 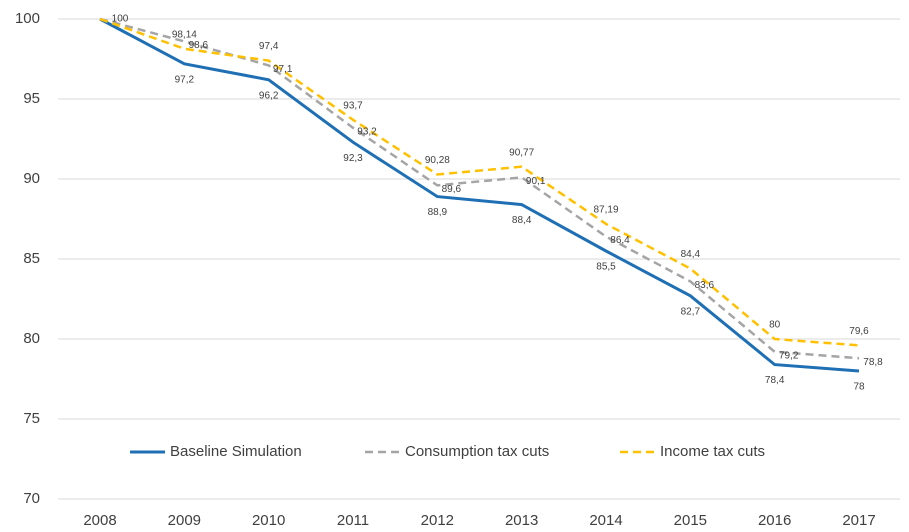 What do you see at coordinates (283, 69) in the screenshot?
I see `data-label: 97,1` at bounding box center [283, 69].